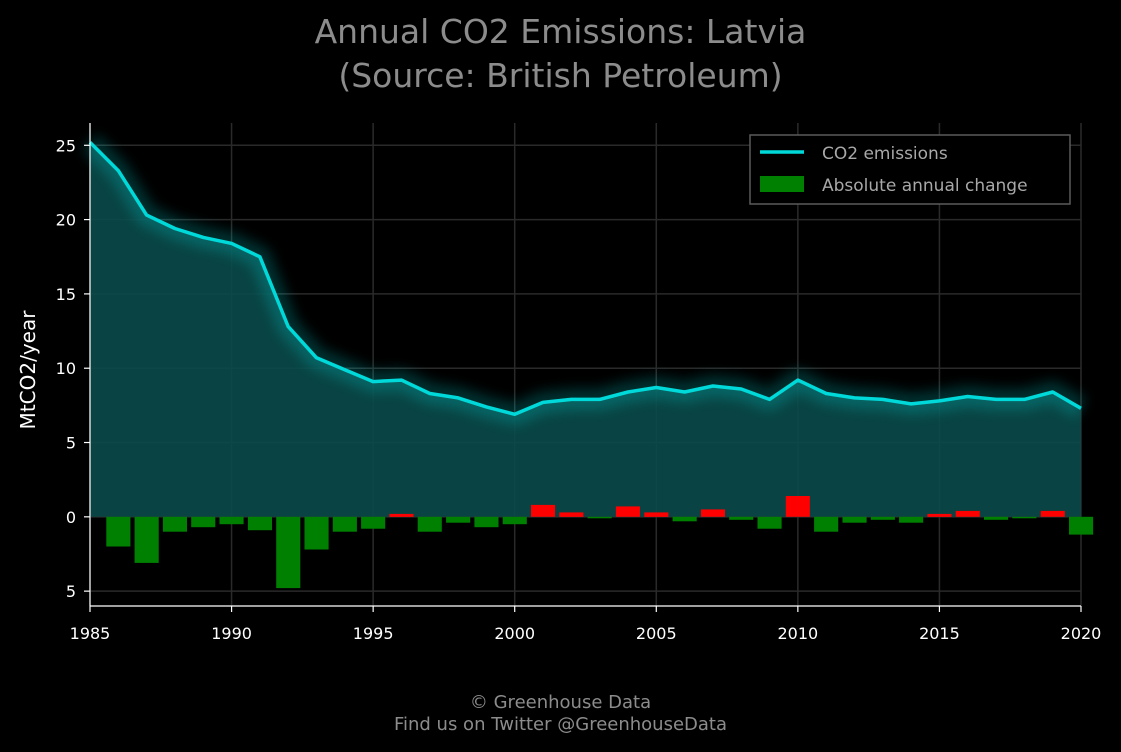  What do you see at coordinates (66, 220) in the screenshot?
I see `y-tick-label-20: 20` at bounding box center [66, 220].